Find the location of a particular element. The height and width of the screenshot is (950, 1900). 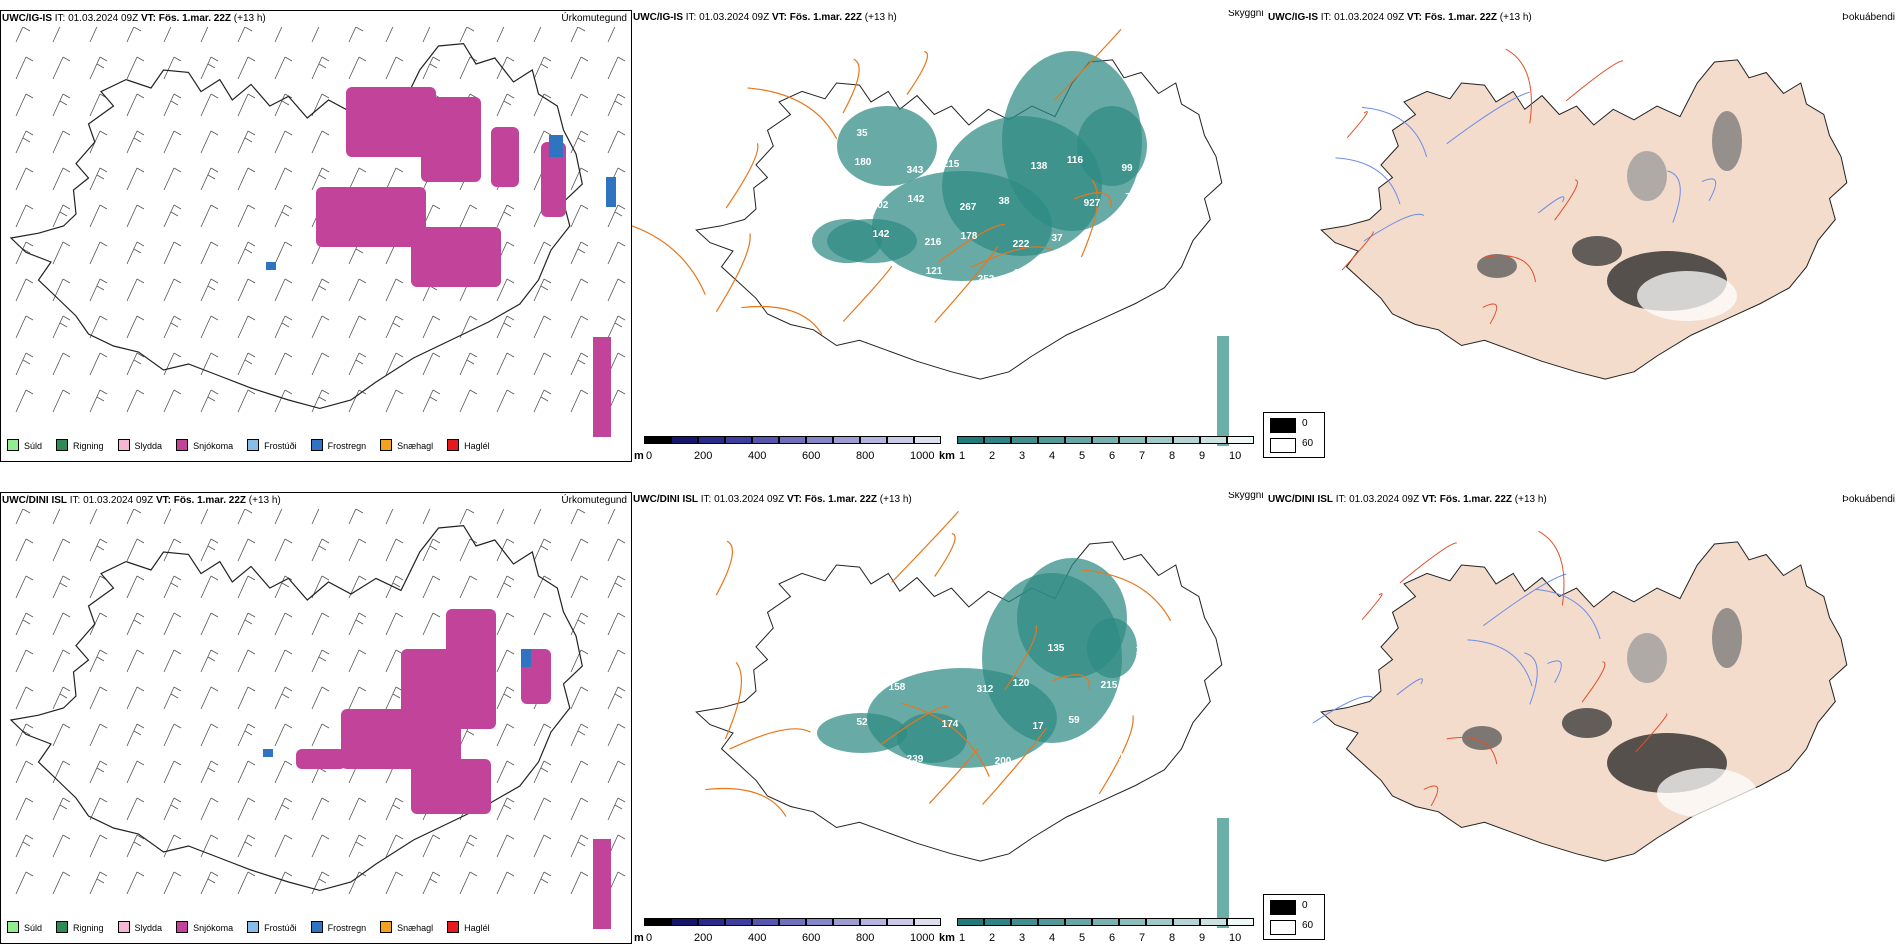

legend-item: Rigning is located at coordinates (80, 927).